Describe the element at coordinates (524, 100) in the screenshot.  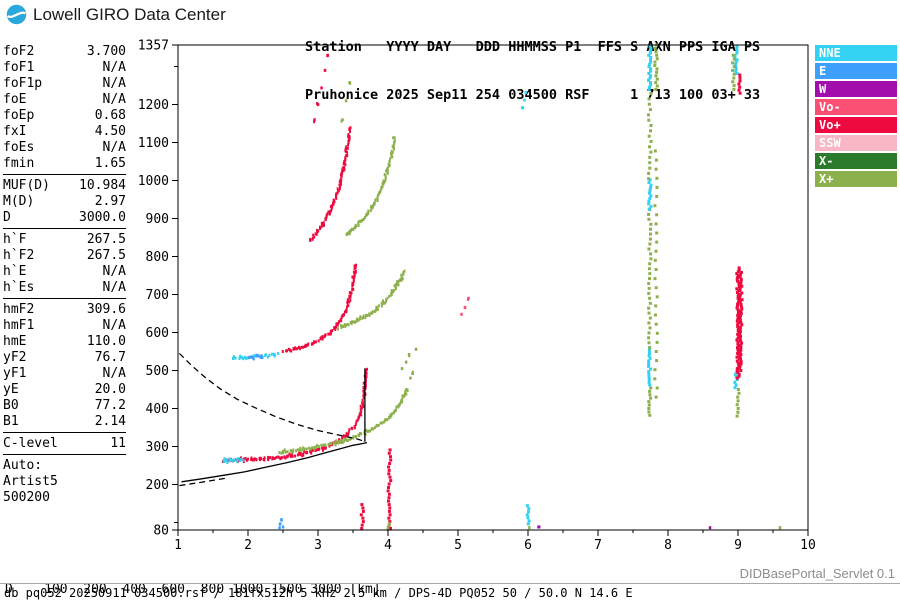
I see `trace-nne-high` at that location.